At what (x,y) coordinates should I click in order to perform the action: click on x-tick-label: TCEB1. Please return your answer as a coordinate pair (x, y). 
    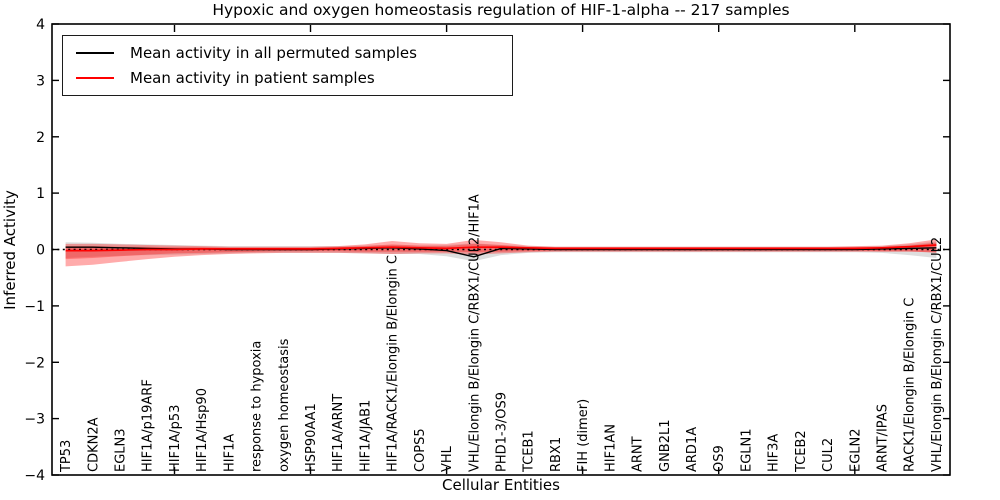
    Looking at the image, I should click on (529, 451).